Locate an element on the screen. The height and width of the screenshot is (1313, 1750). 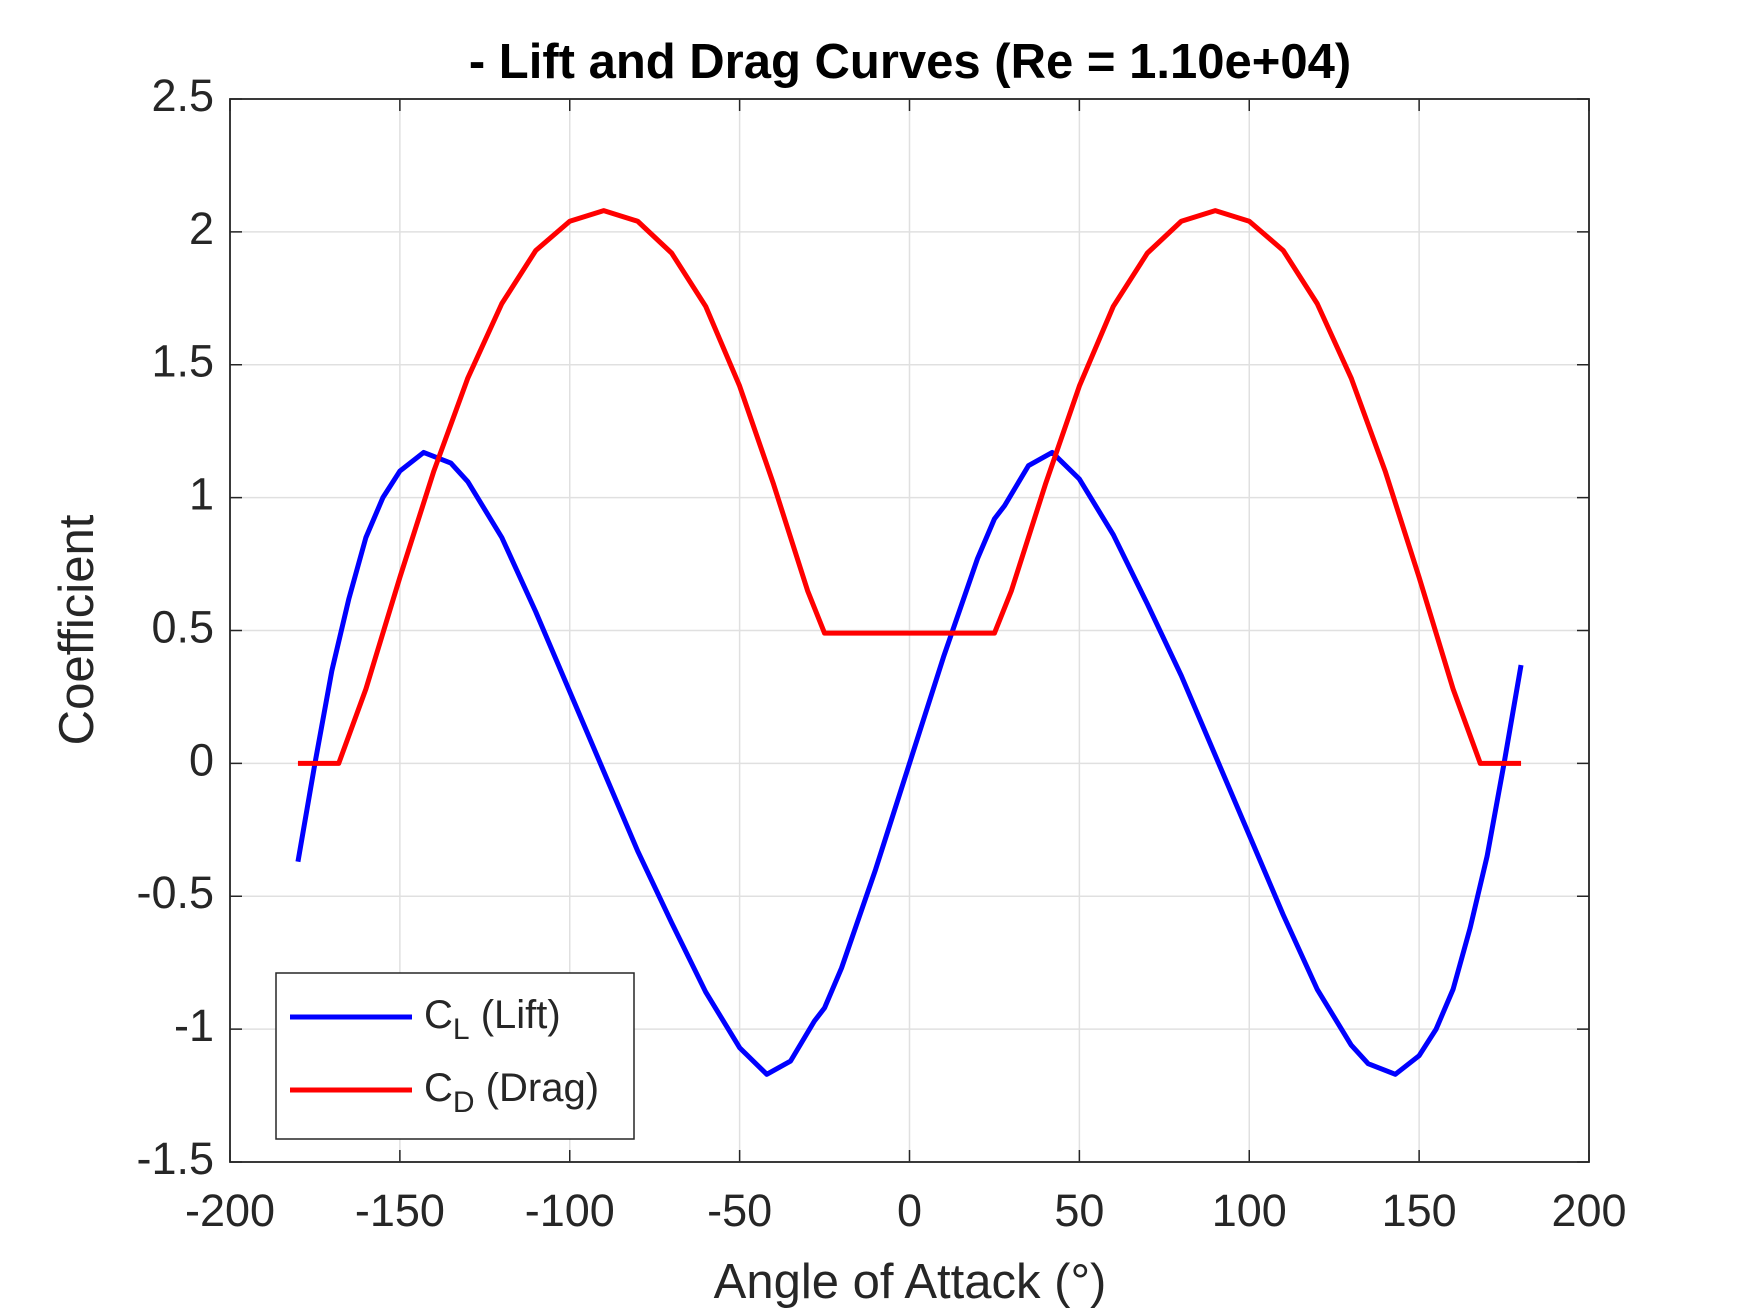
x-tick-label: 150 is located at coordinates (1419, 1210).